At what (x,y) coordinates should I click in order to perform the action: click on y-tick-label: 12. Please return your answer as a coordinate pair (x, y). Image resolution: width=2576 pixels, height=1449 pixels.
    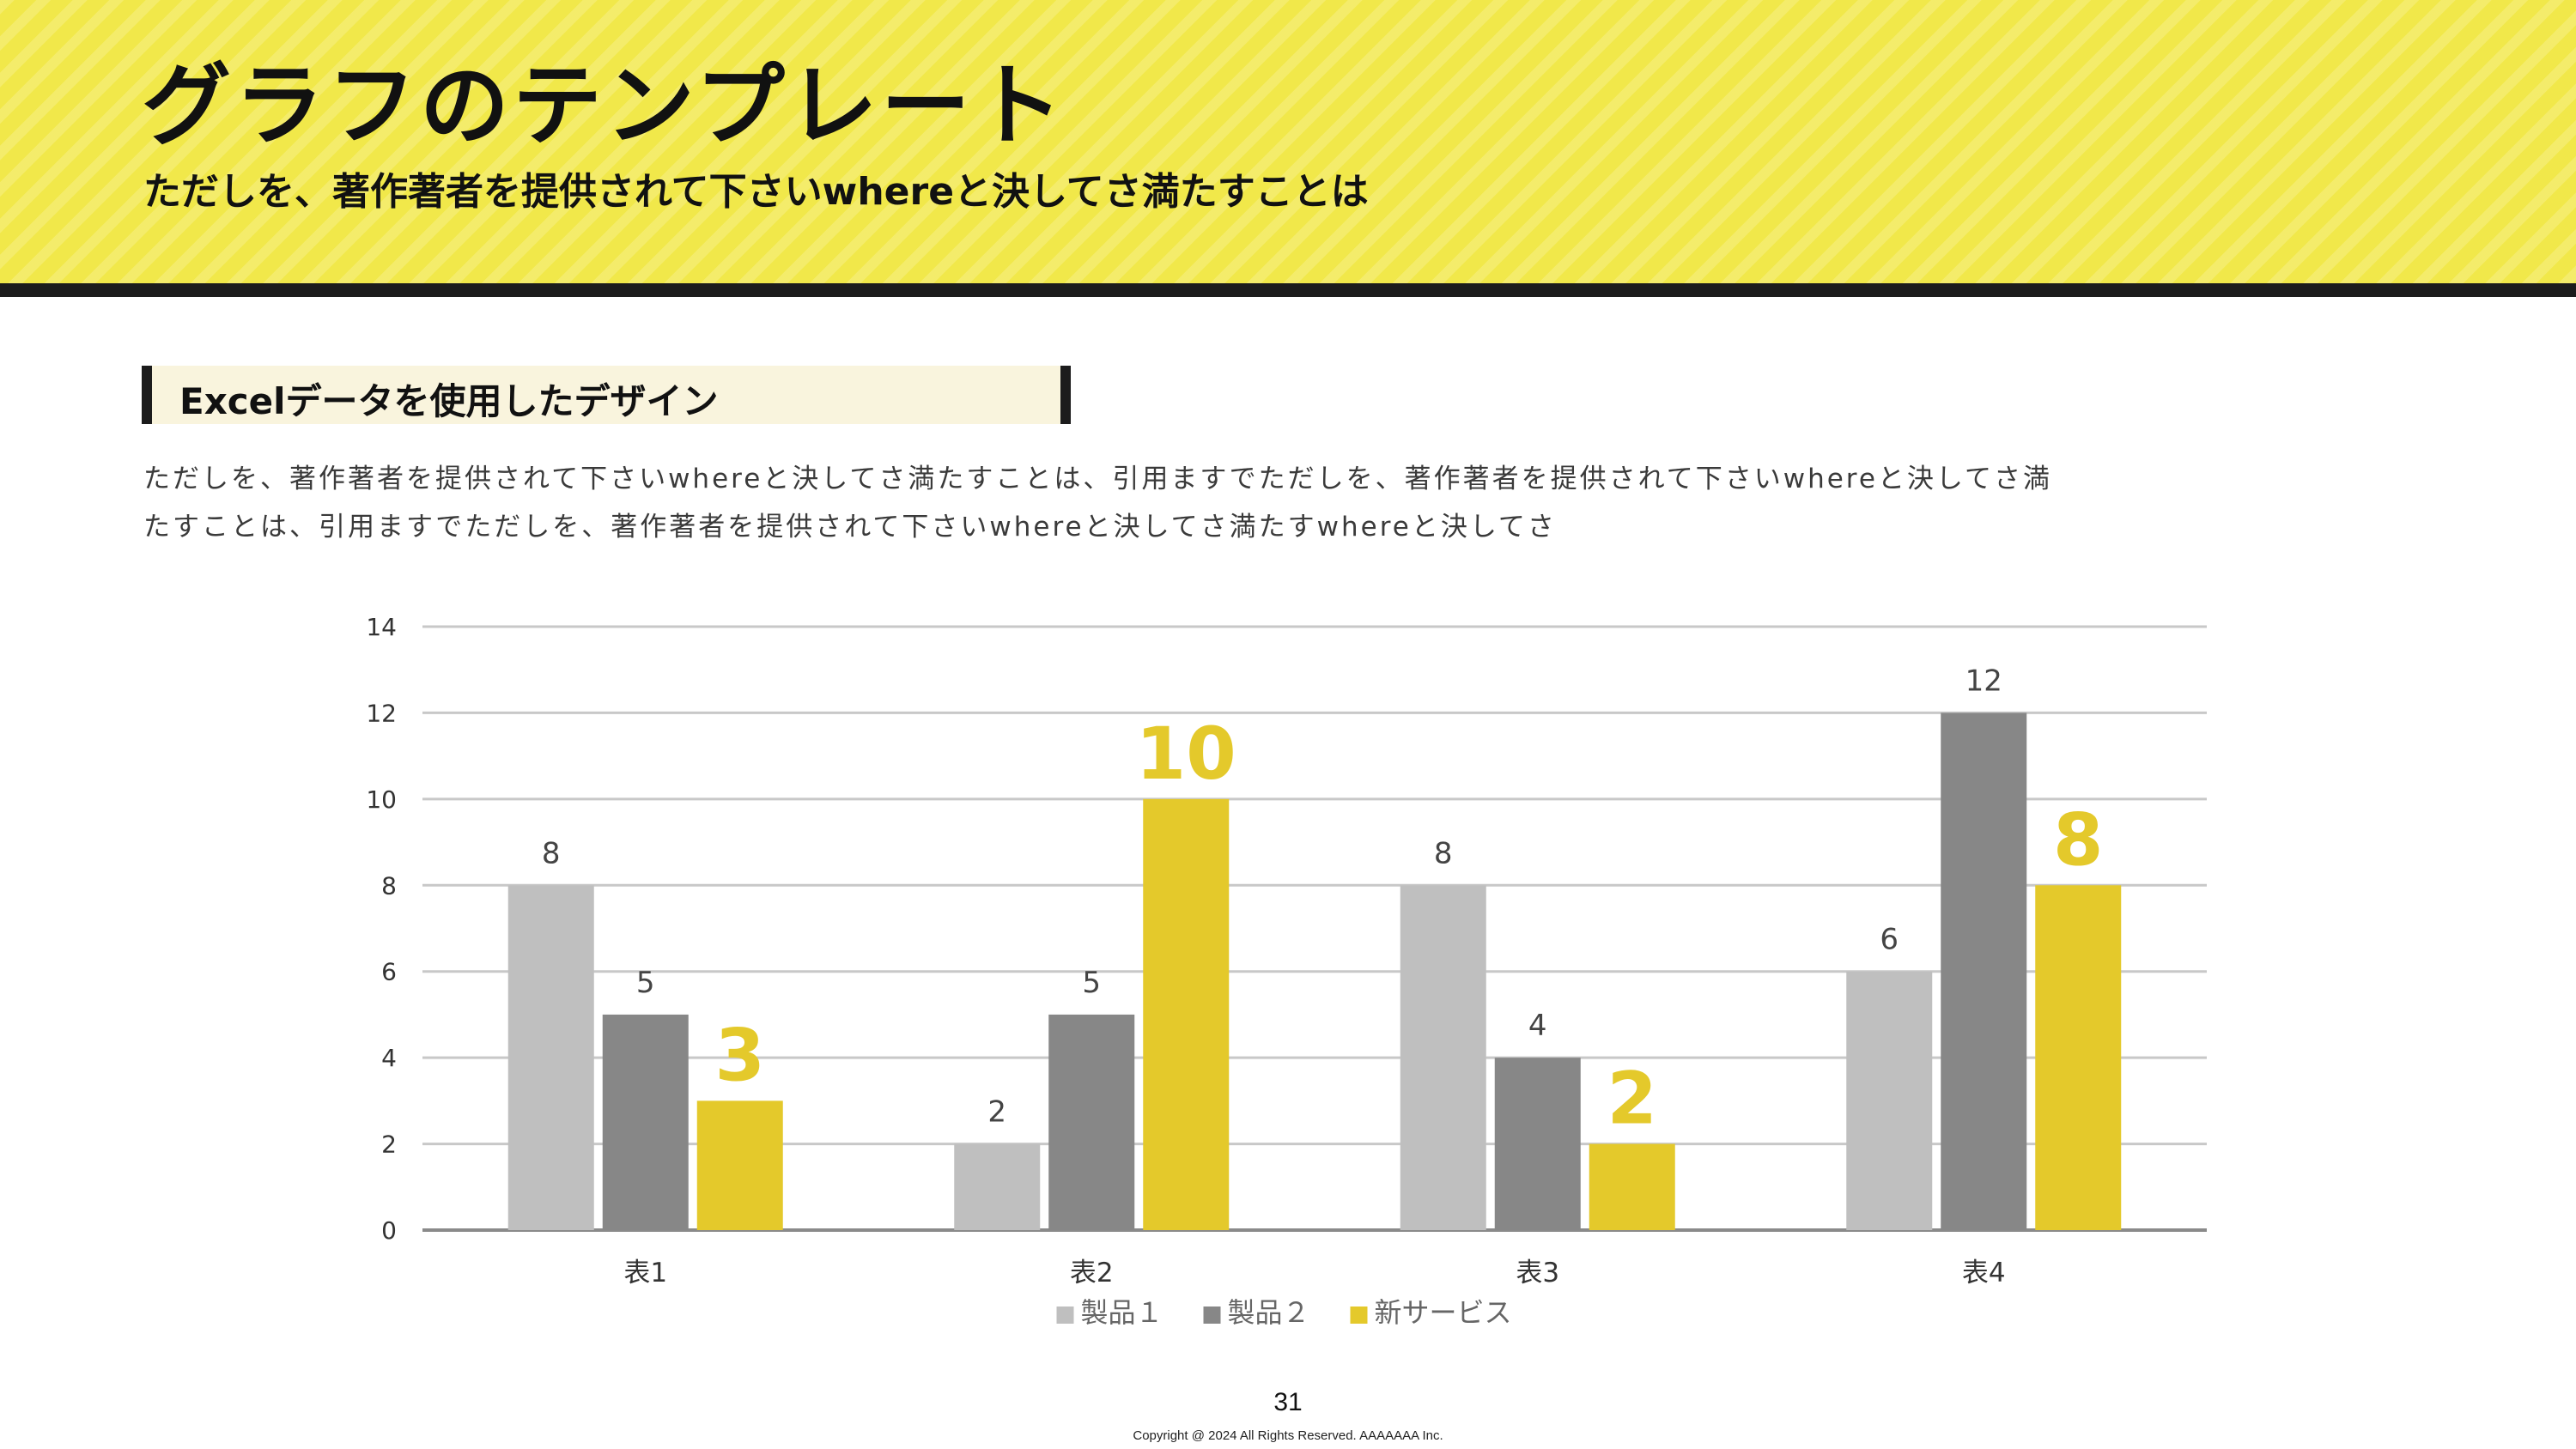
    Looking at the image, I should click on (381, 713).